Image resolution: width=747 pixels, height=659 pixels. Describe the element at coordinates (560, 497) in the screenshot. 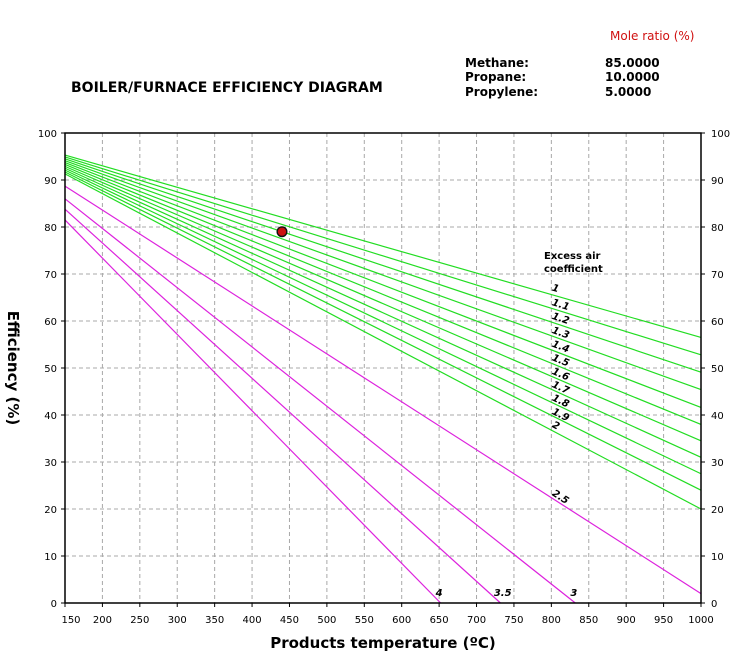

I see `series-label-2-5: 2.5` at that location.